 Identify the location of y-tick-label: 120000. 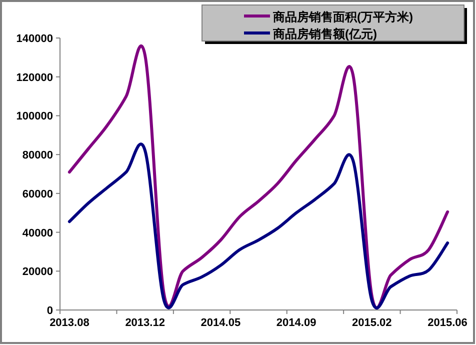
(34, 78).